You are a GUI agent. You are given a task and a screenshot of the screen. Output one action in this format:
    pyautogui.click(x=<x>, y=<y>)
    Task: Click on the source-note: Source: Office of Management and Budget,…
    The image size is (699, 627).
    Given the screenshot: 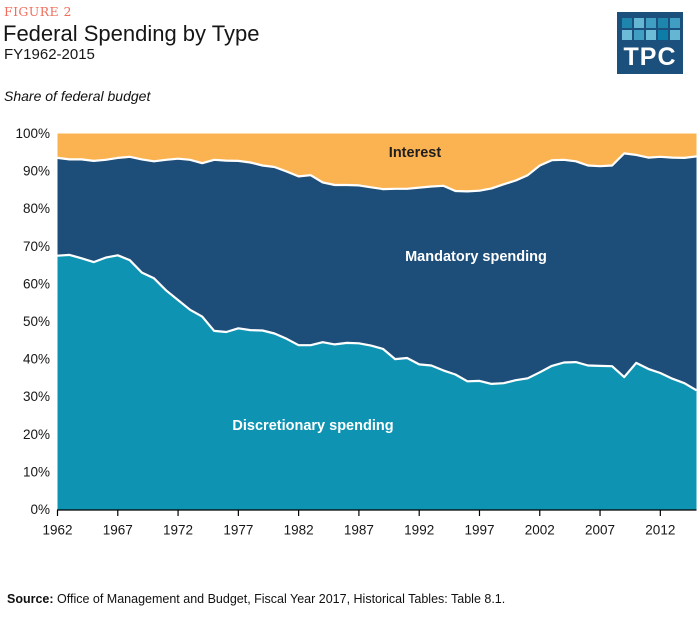 What is the action you would take?
    pyautogui.click(x=256, y=599)
    